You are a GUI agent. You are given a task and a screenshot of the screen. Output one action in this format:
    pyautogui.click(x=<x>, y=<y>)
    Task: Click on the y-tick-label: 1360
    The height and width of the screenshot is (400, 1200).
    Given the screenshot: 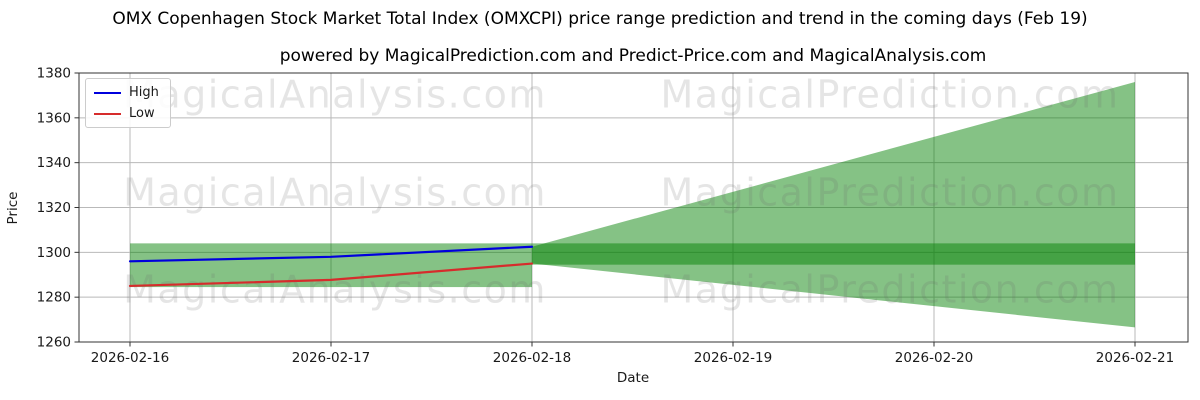 What is the action you would take?
    pyautogui.click(x=54, y=118)
    